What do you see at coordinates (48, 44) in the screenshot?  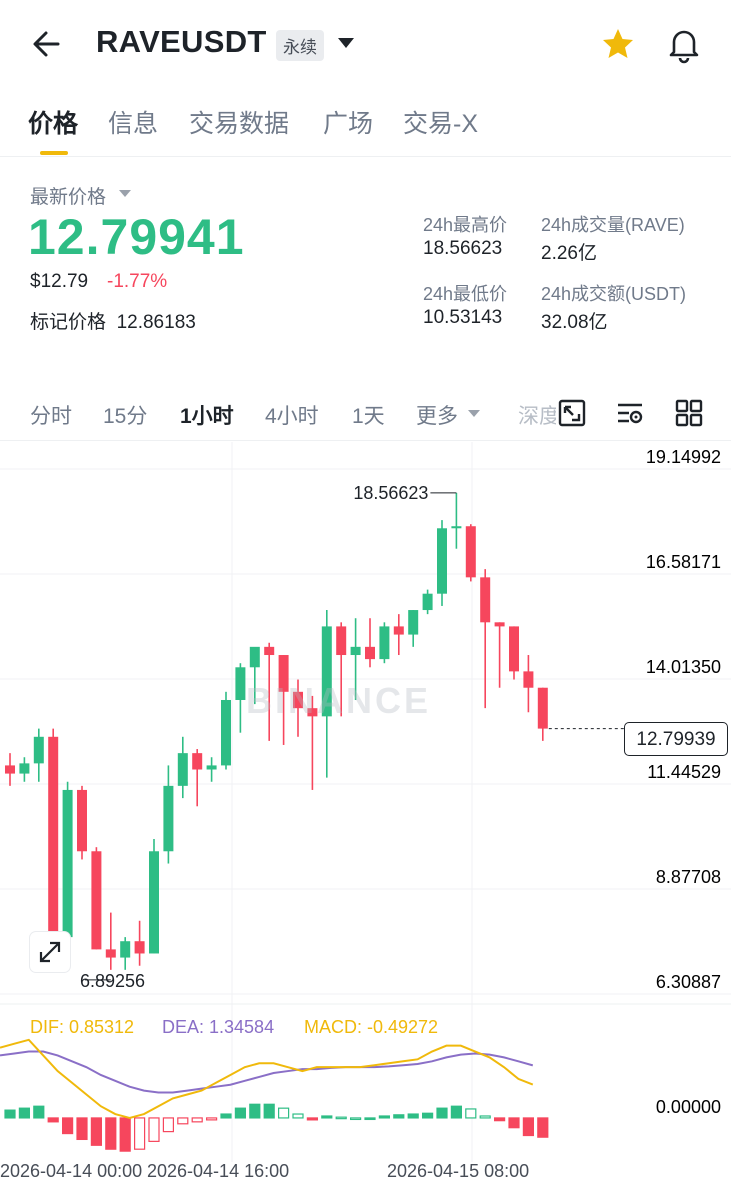 I see `back-arrow-icon` at bounding box center [48, 44].